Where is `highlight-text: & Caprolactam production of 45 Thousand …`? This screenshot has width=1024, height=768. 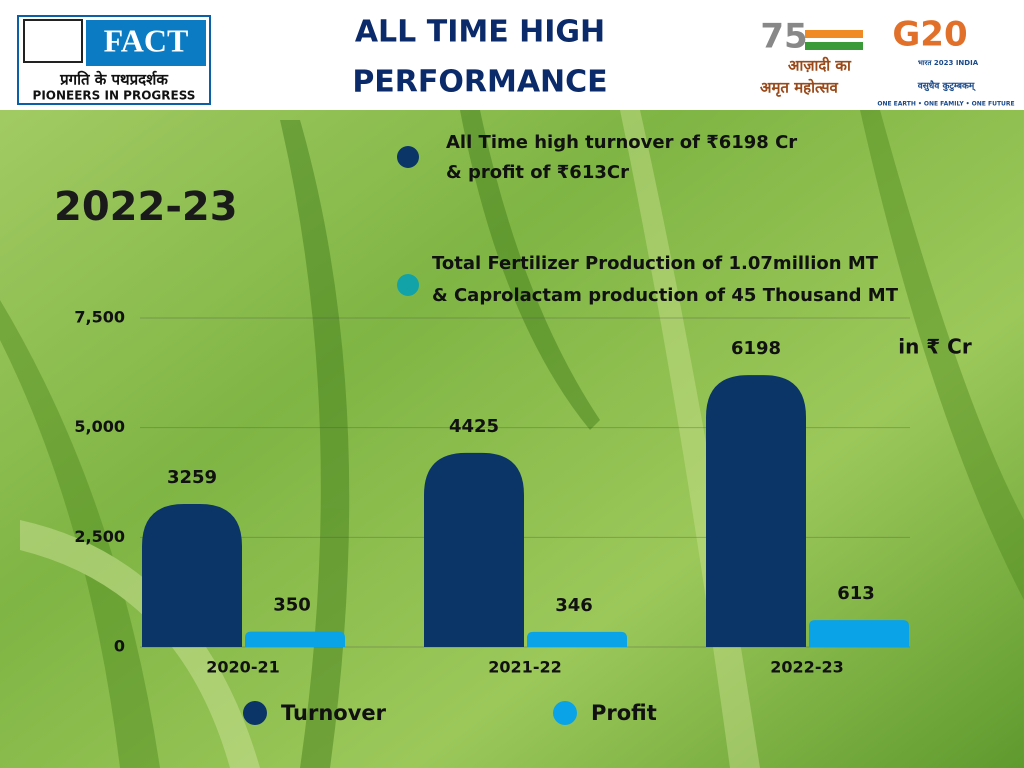 highlight-text: & Caprolactam production of 45 Thousand … is located at coordinates (665, 295).